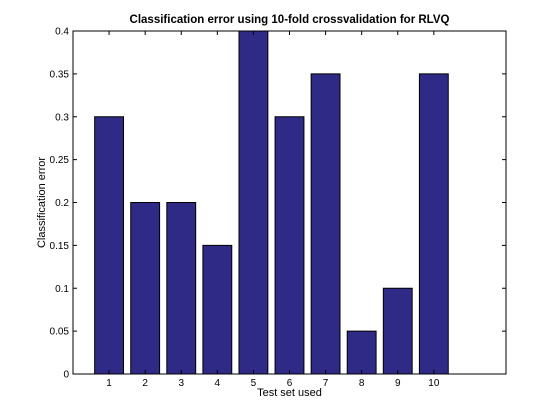  What do you see at coordinates (254, 383) in the screenshot?
I see `x-tick-label-5: 5` at bounding box center [254, 383].